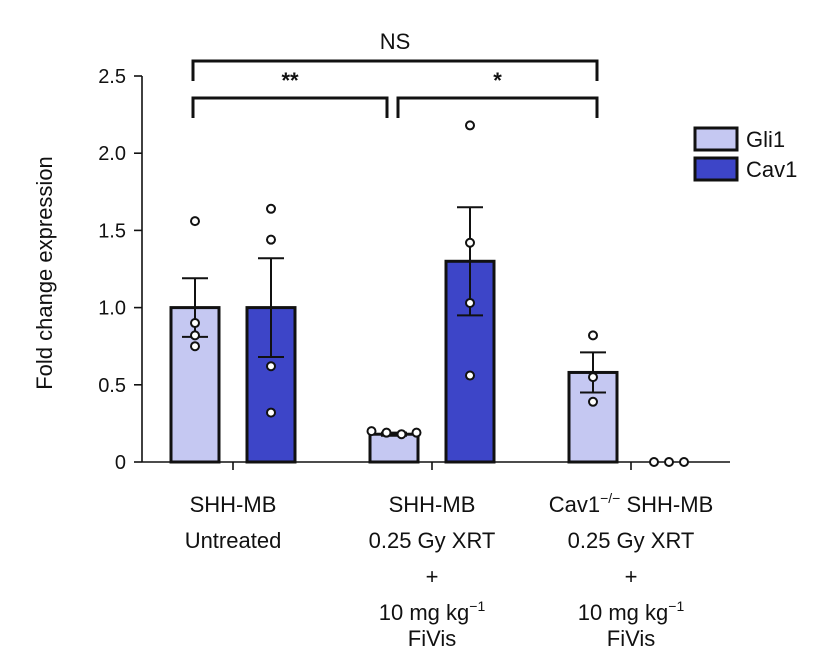 Image resolution: width=815 pixels, height=650 pixels. What do you see at coordinates (771, 169) in the screenshot?
I see `legend-label-cav1: Cav1` at bounding box center [771, 169].